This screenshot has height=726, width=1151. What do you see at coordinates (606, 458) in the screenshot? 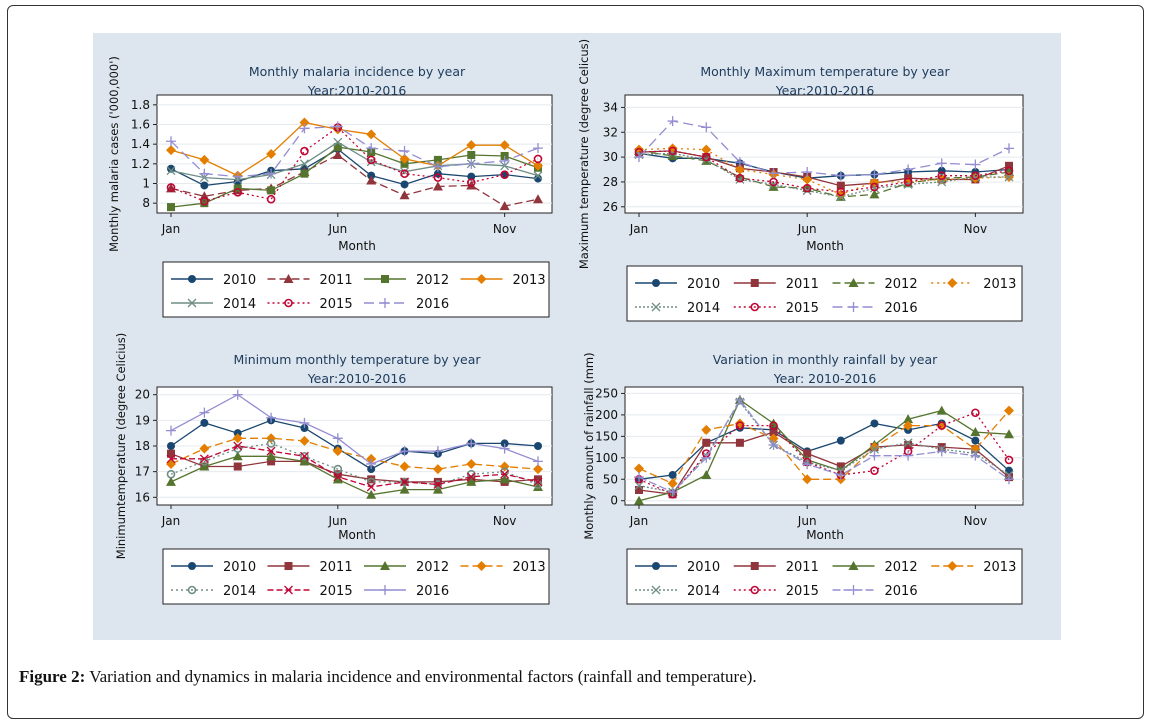
I see `y-tick-label: 100` at bounding box center [606, 458].